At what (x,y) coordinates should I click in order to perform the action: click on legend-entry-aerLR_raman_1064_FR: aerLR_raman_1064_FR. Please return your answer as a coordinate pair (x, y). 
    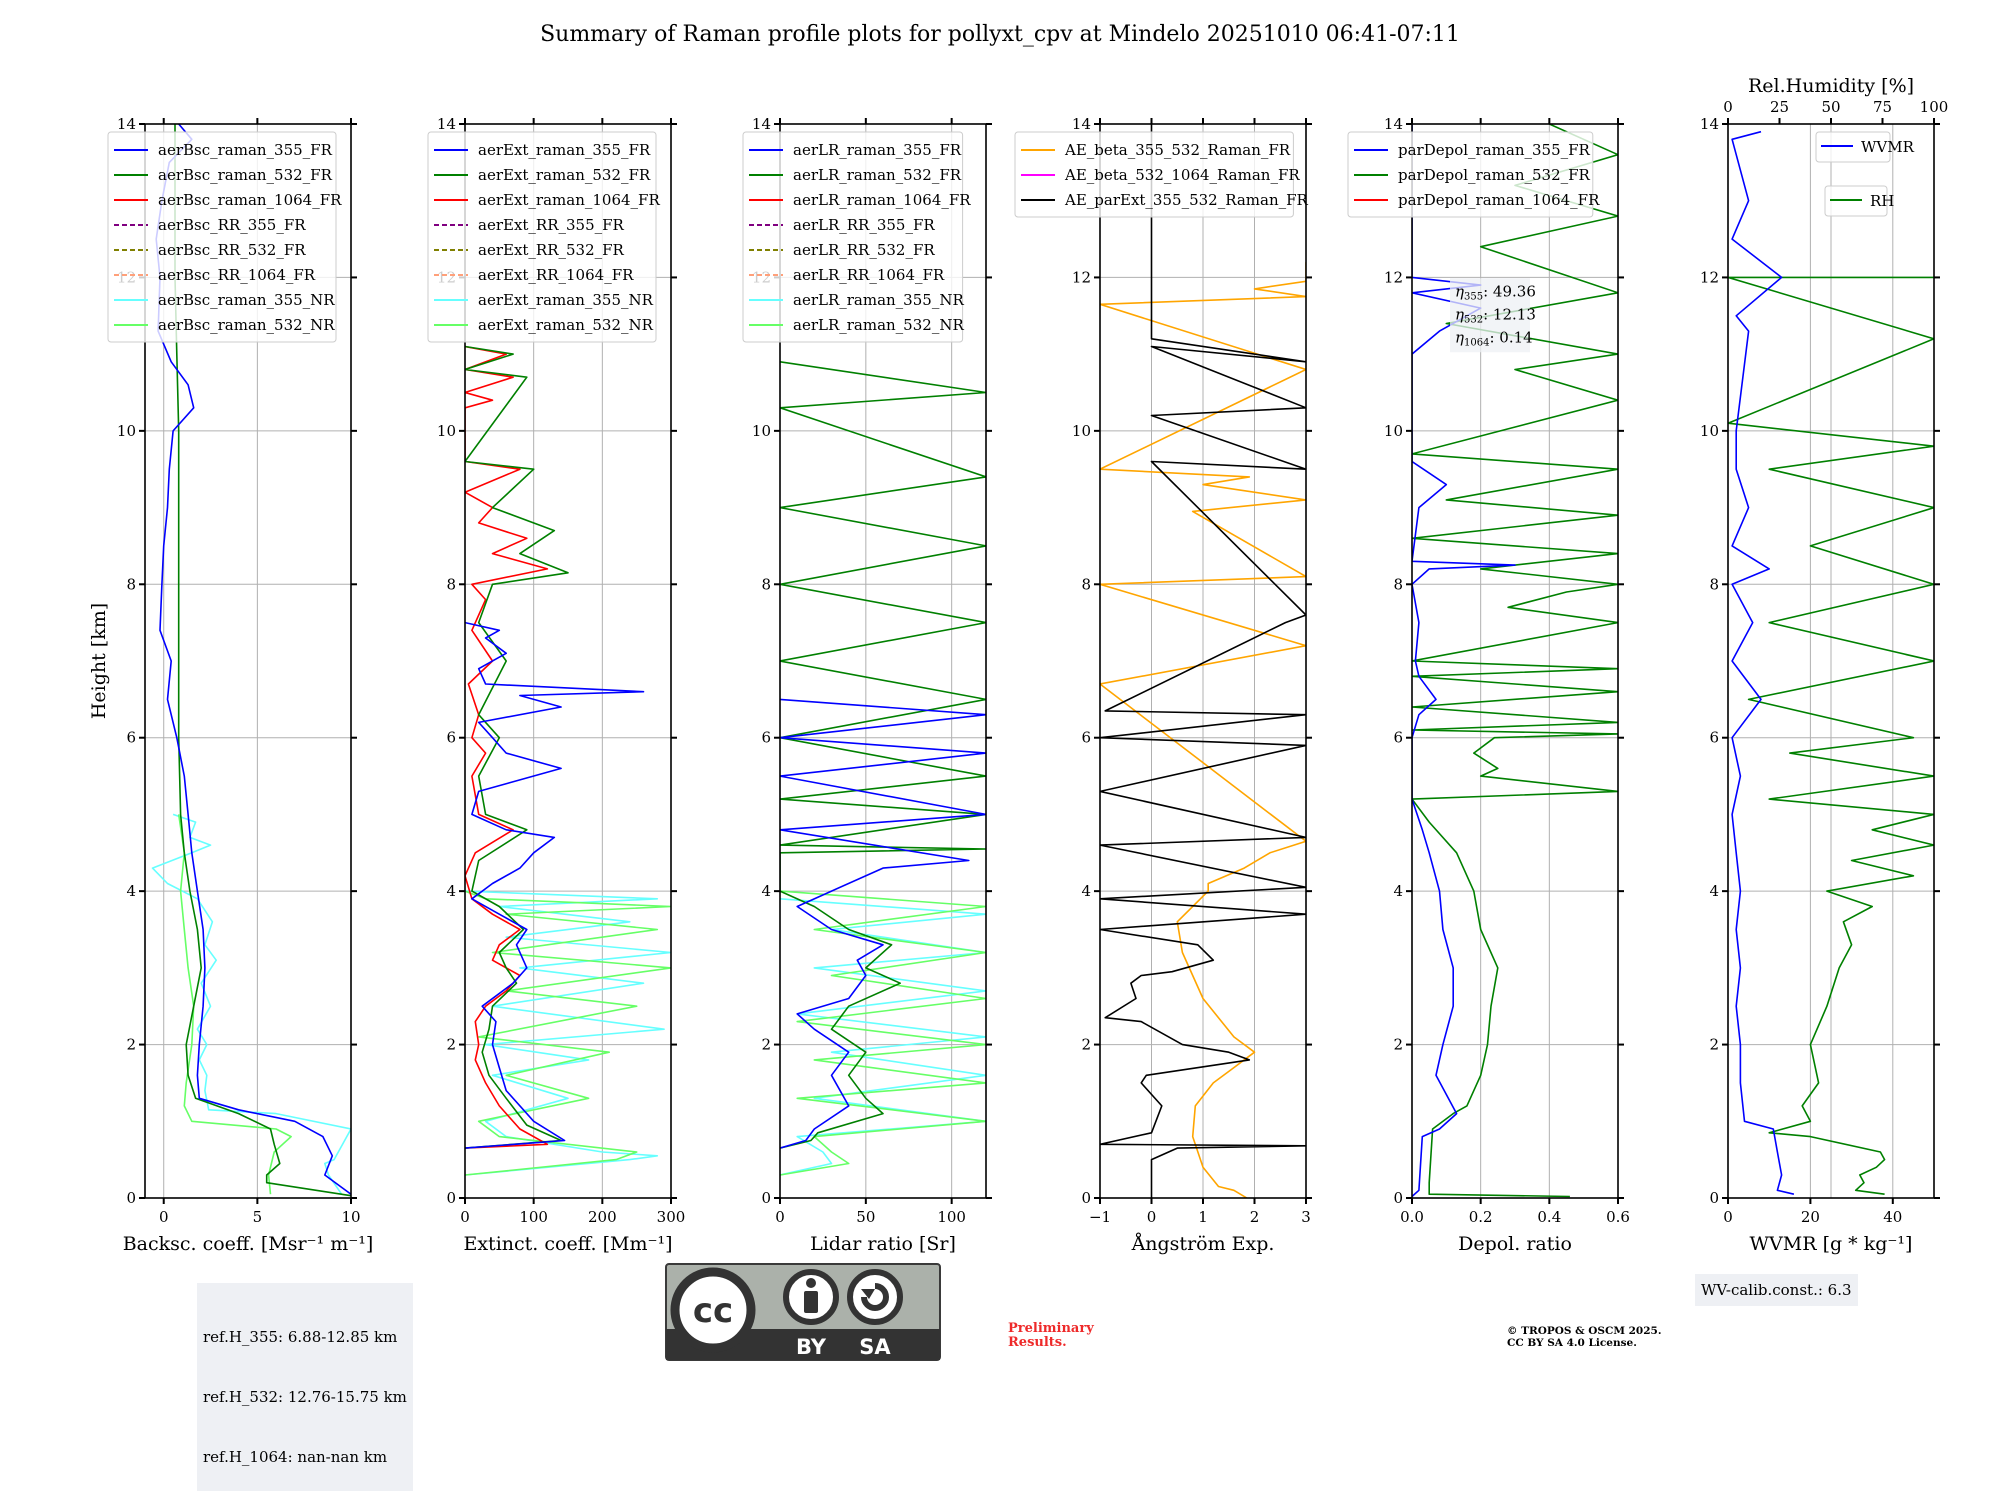
    Looking at the image, I should click on (882, 200).